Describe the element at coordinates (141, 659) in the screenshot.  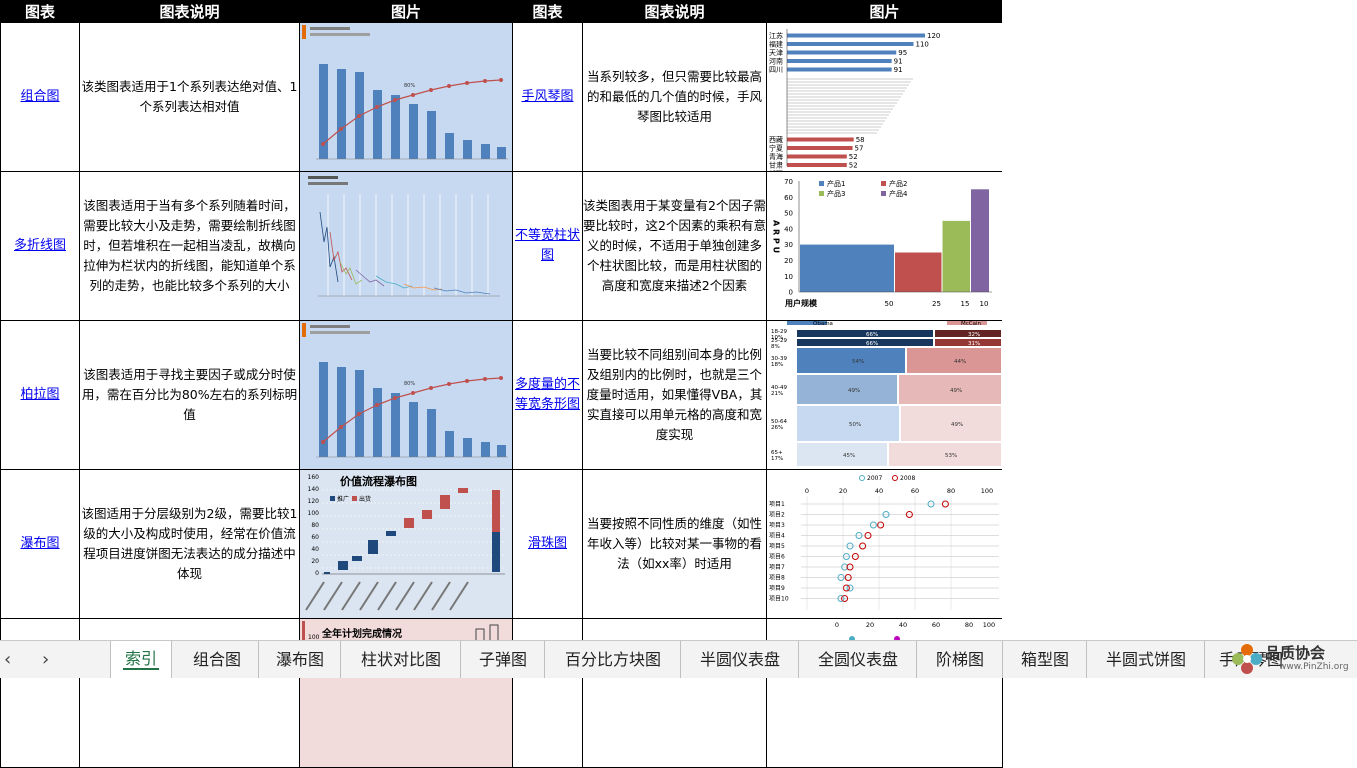
I see `tab-index: 索引` at that location.